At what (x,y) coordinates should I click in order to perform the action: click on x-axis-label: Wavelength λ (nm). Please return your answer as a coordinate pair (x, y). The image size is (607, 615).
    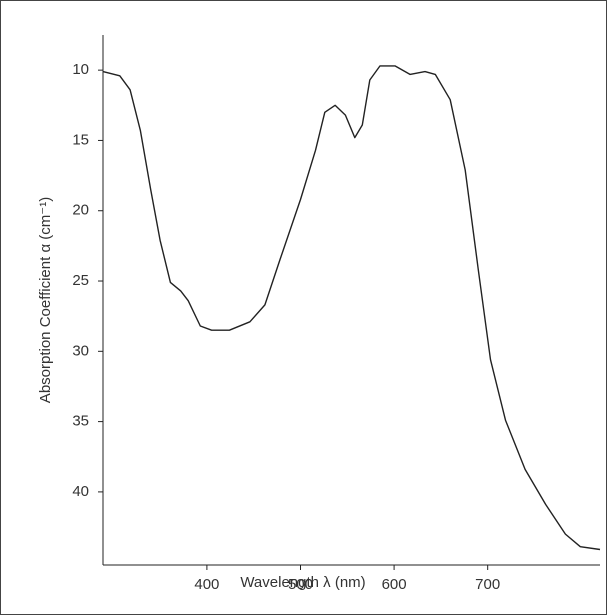
    Looking at the image, I should click on (302, 582).